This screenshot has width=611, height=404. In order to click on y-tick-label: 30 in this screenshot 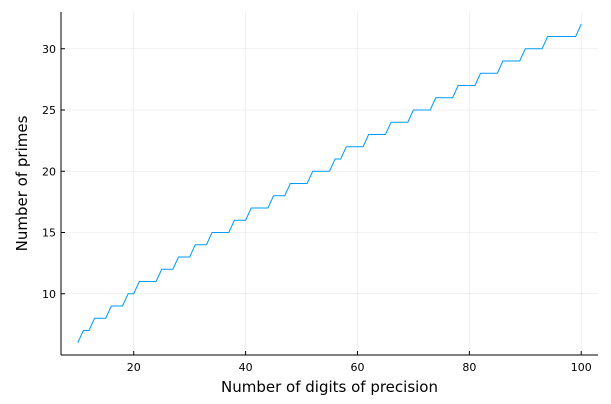, I will do `click(49, 49)`.